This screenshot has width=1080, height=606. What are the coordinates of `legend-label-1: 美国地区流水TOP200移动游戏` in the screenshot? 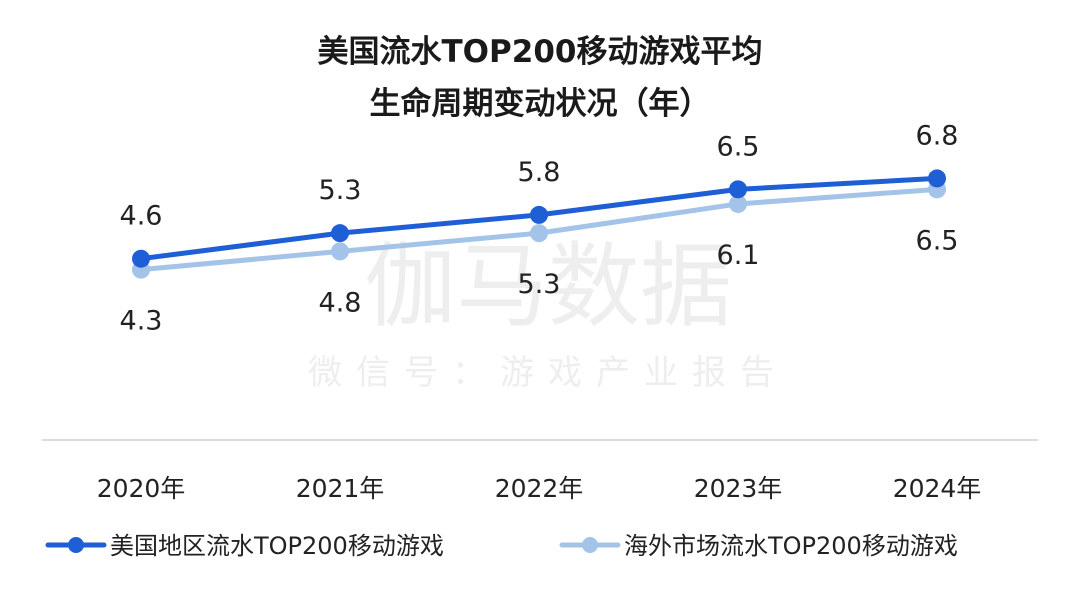 It's located at (277, 546).